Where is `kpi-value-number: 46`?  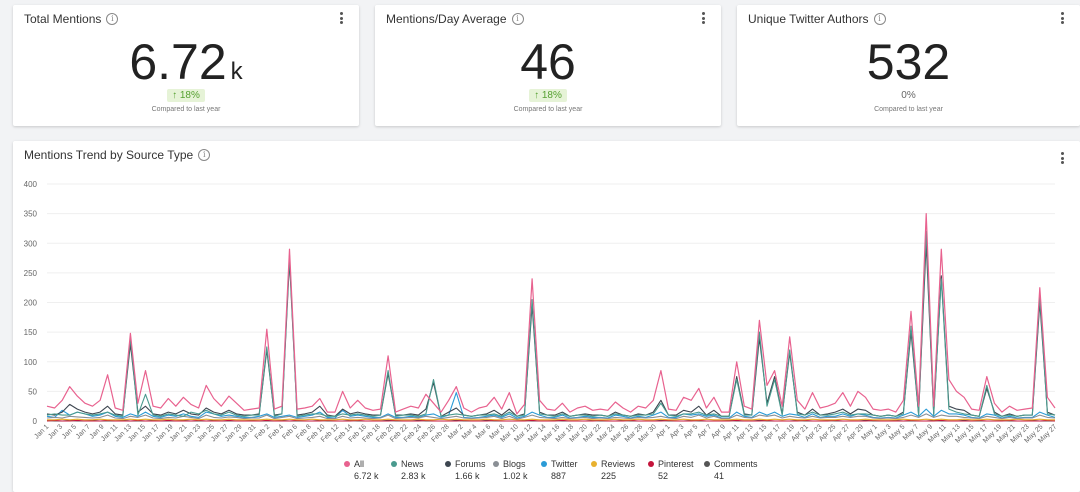
kpi-value-number: 46 is located at coordinates (548, 62).